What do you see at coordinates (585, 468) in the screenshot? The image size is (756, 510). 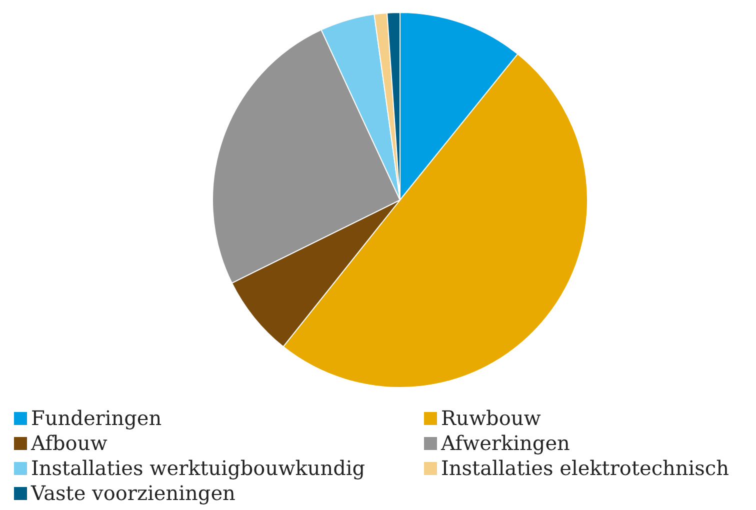 I see `legend-label: Installaties elektrotechnisch` at bounding box center [585, 468].